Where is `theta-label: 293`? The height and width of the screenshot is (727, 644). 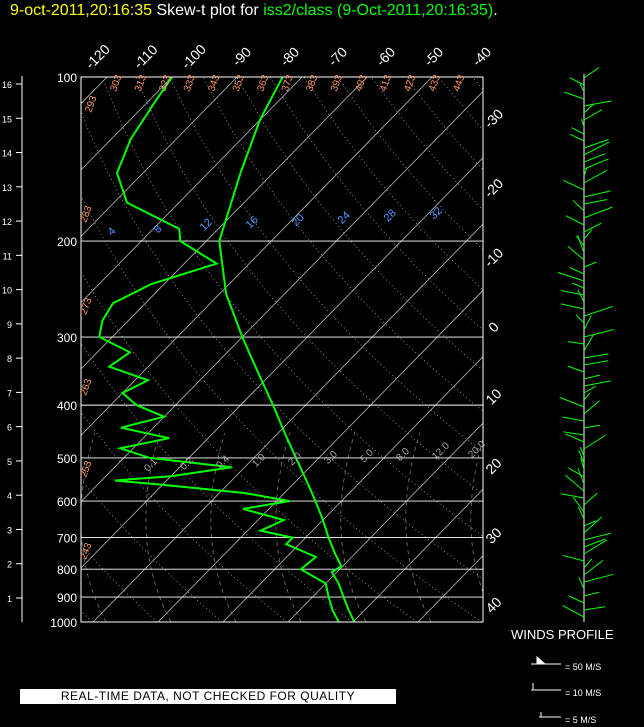 theta-label: 293 is located at coordinates (91, 104).